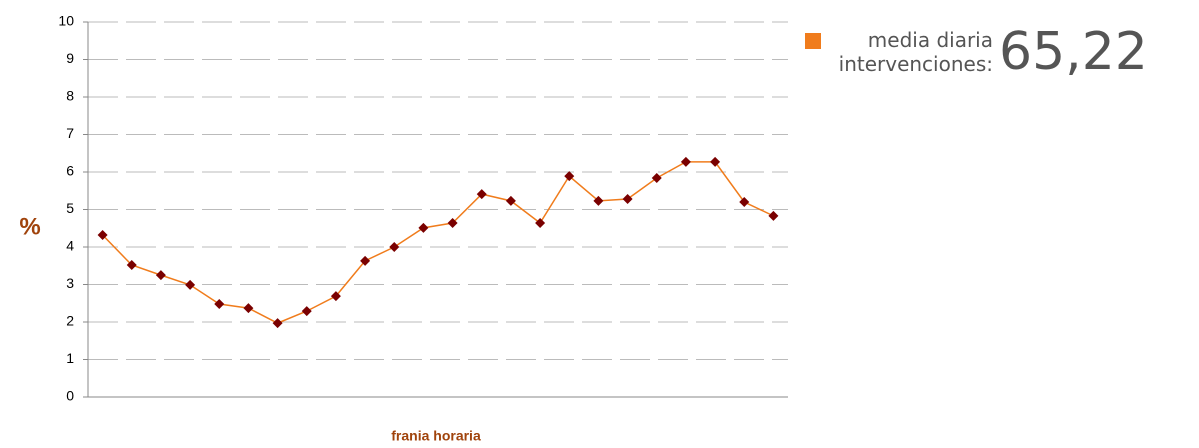  What do you see at coordinates (66, 21) in the screenshot?
I see `y-tick-label: 10` at bounding box center [66, 21].